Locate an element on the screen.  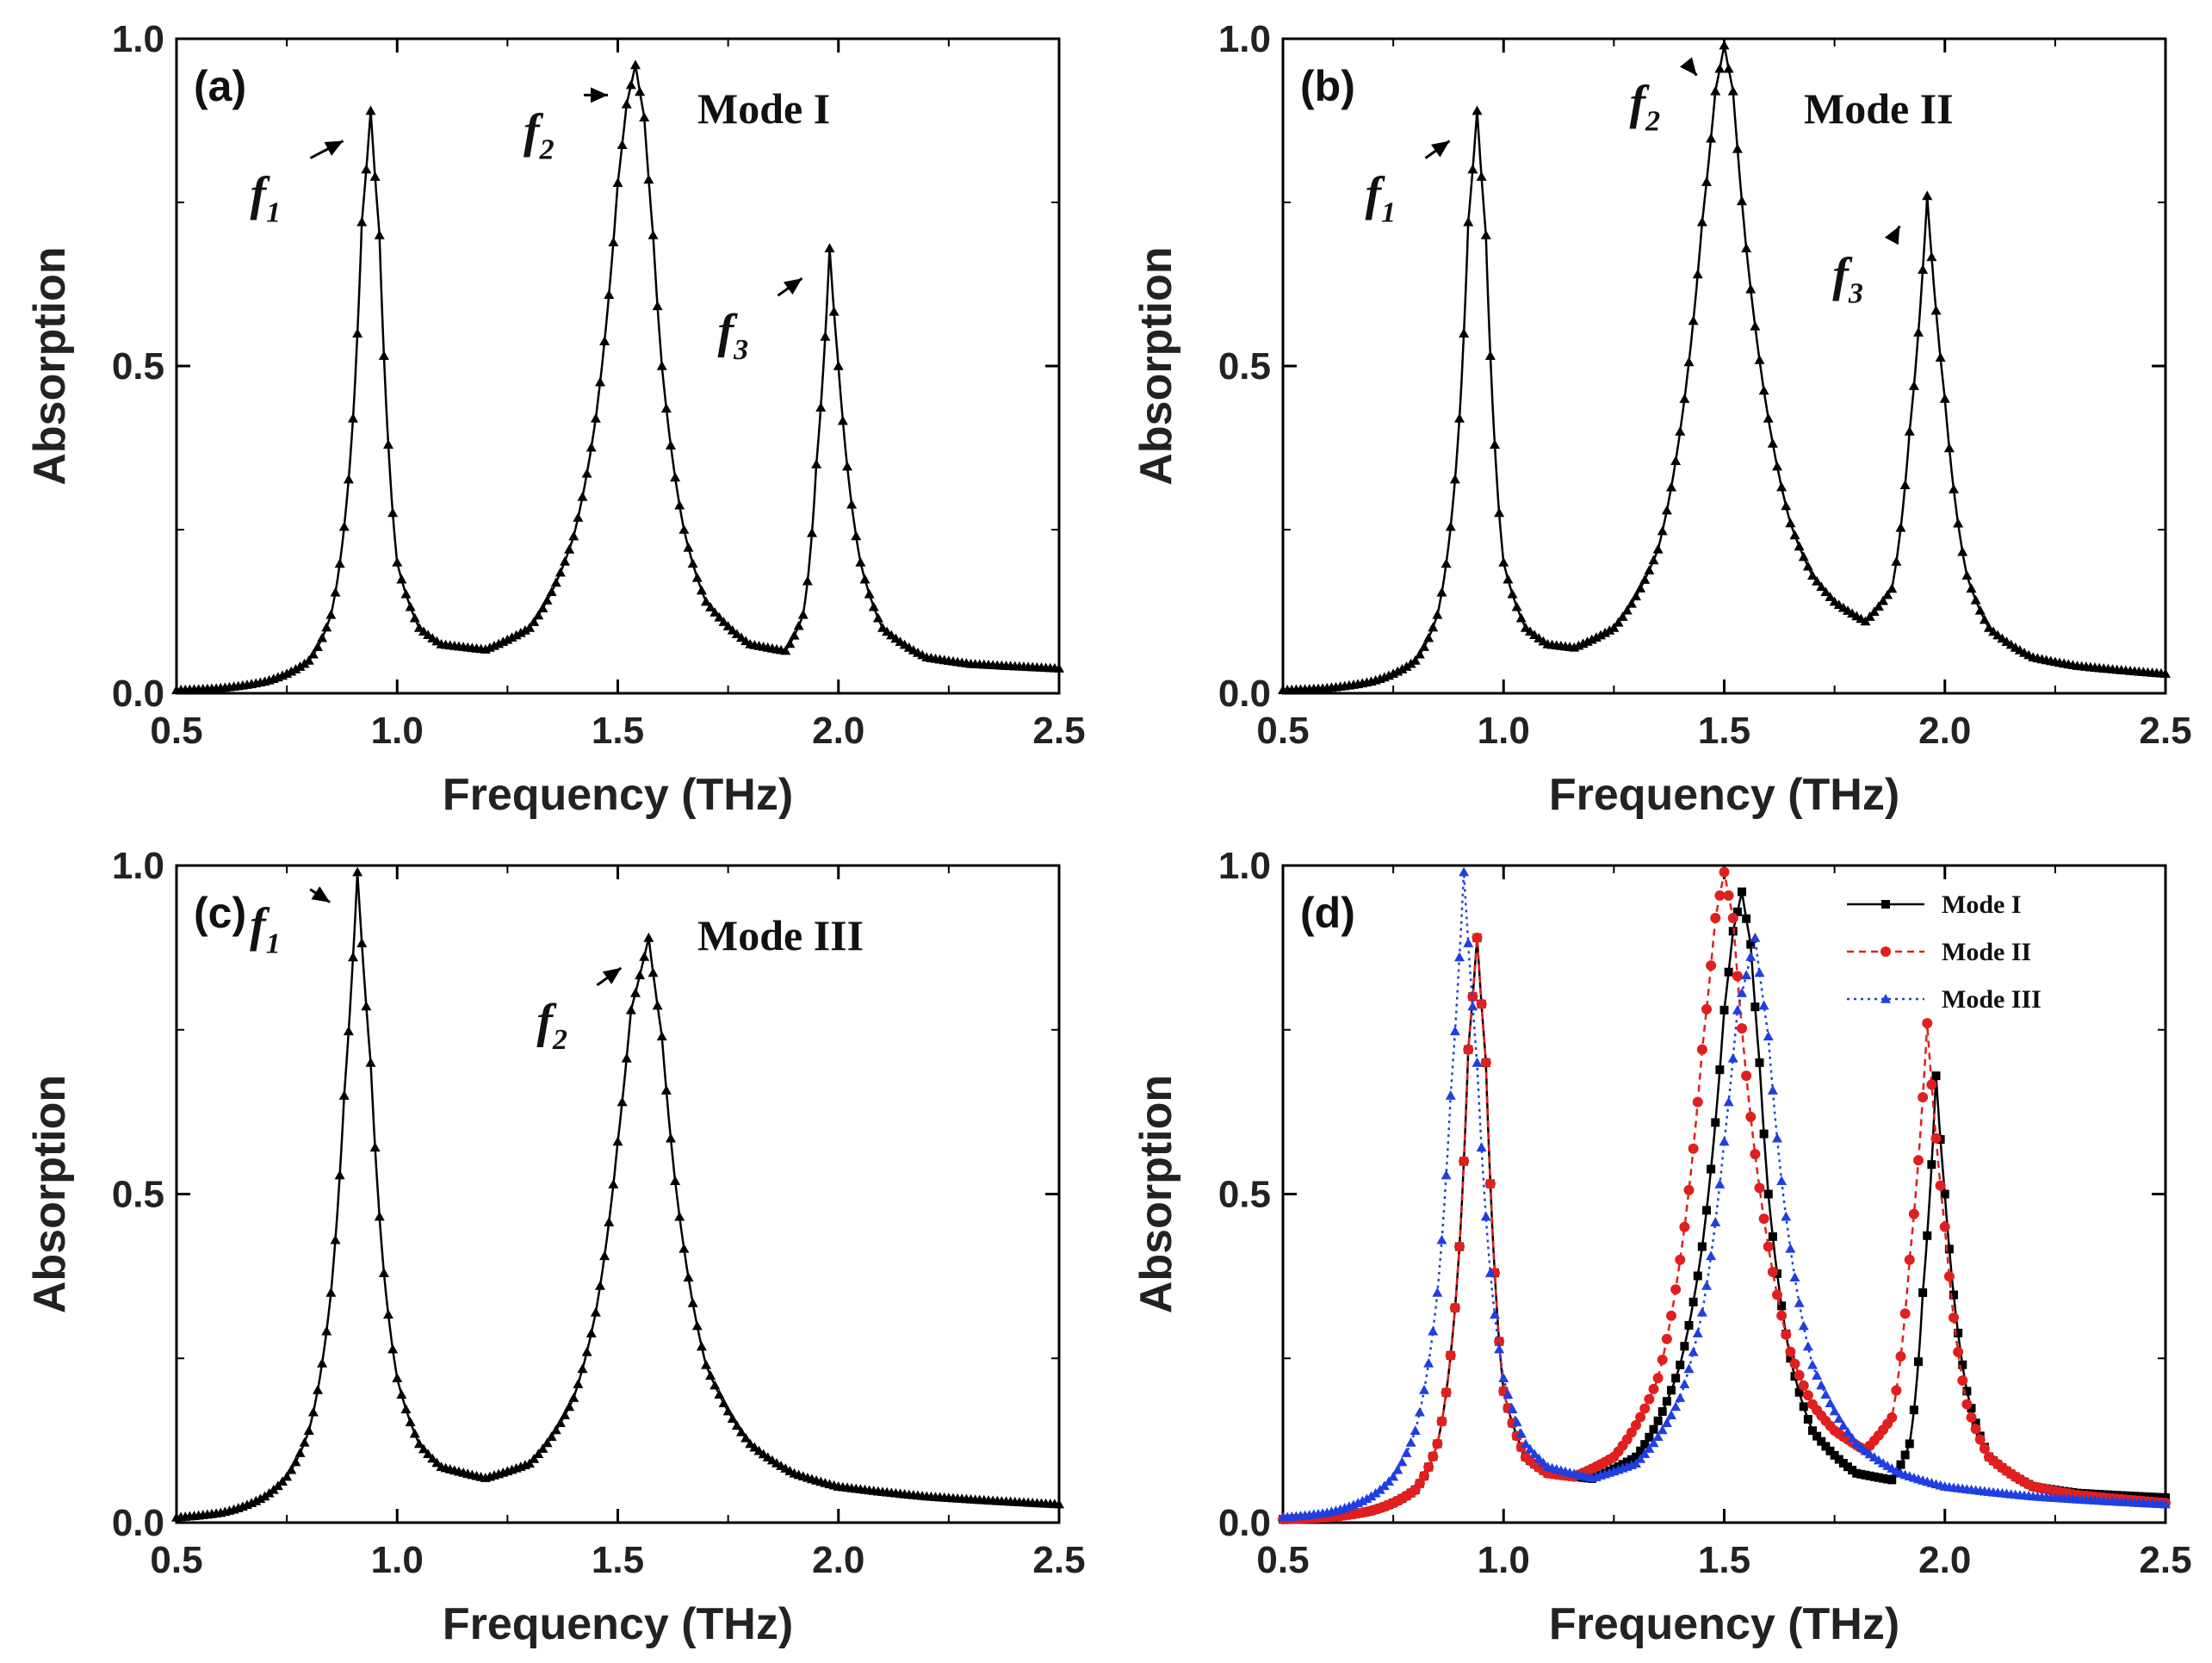
peak-label: f3 is located at coordinates (733, 335).